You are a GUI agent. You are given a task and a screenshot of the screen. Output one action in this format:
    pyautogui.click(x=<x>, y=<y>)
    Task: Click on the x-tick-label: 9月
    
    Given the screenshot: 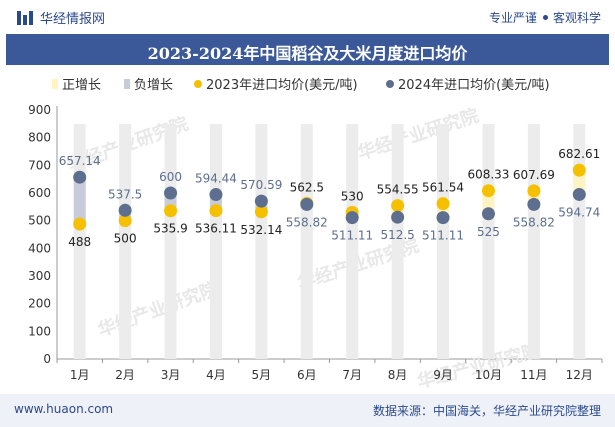 What is the action you would take?
    pyautogui.click(x=443, y=375)
    